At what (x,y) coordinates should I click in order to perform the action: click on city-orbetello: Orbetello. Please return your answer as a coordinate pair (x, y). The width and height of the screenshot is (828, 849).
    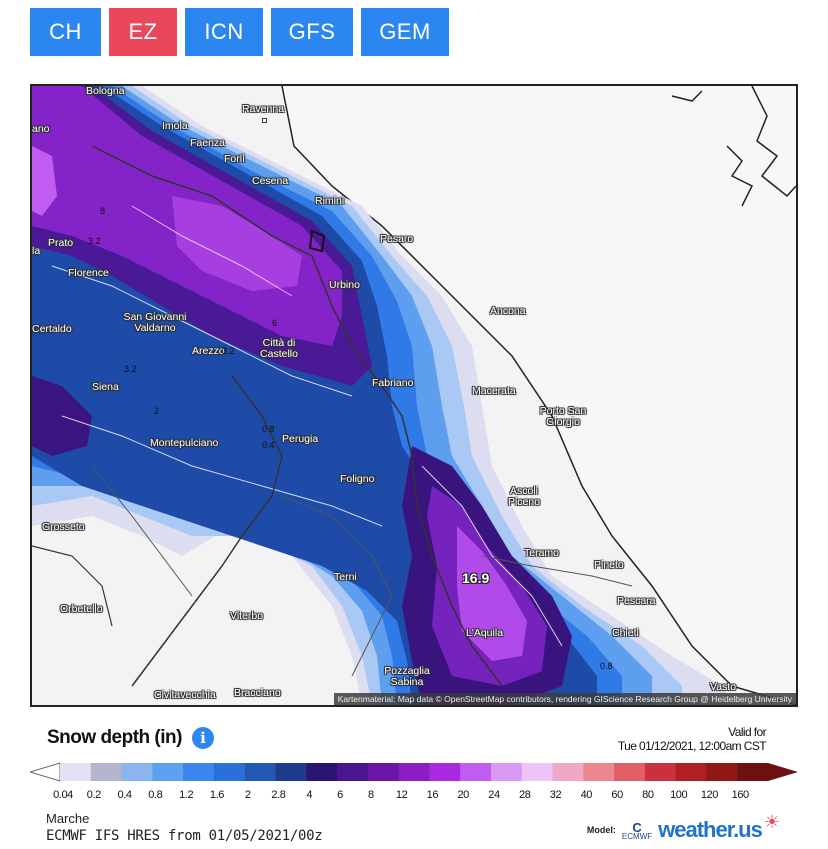
    Looking at the image, I should click on (81, 609).